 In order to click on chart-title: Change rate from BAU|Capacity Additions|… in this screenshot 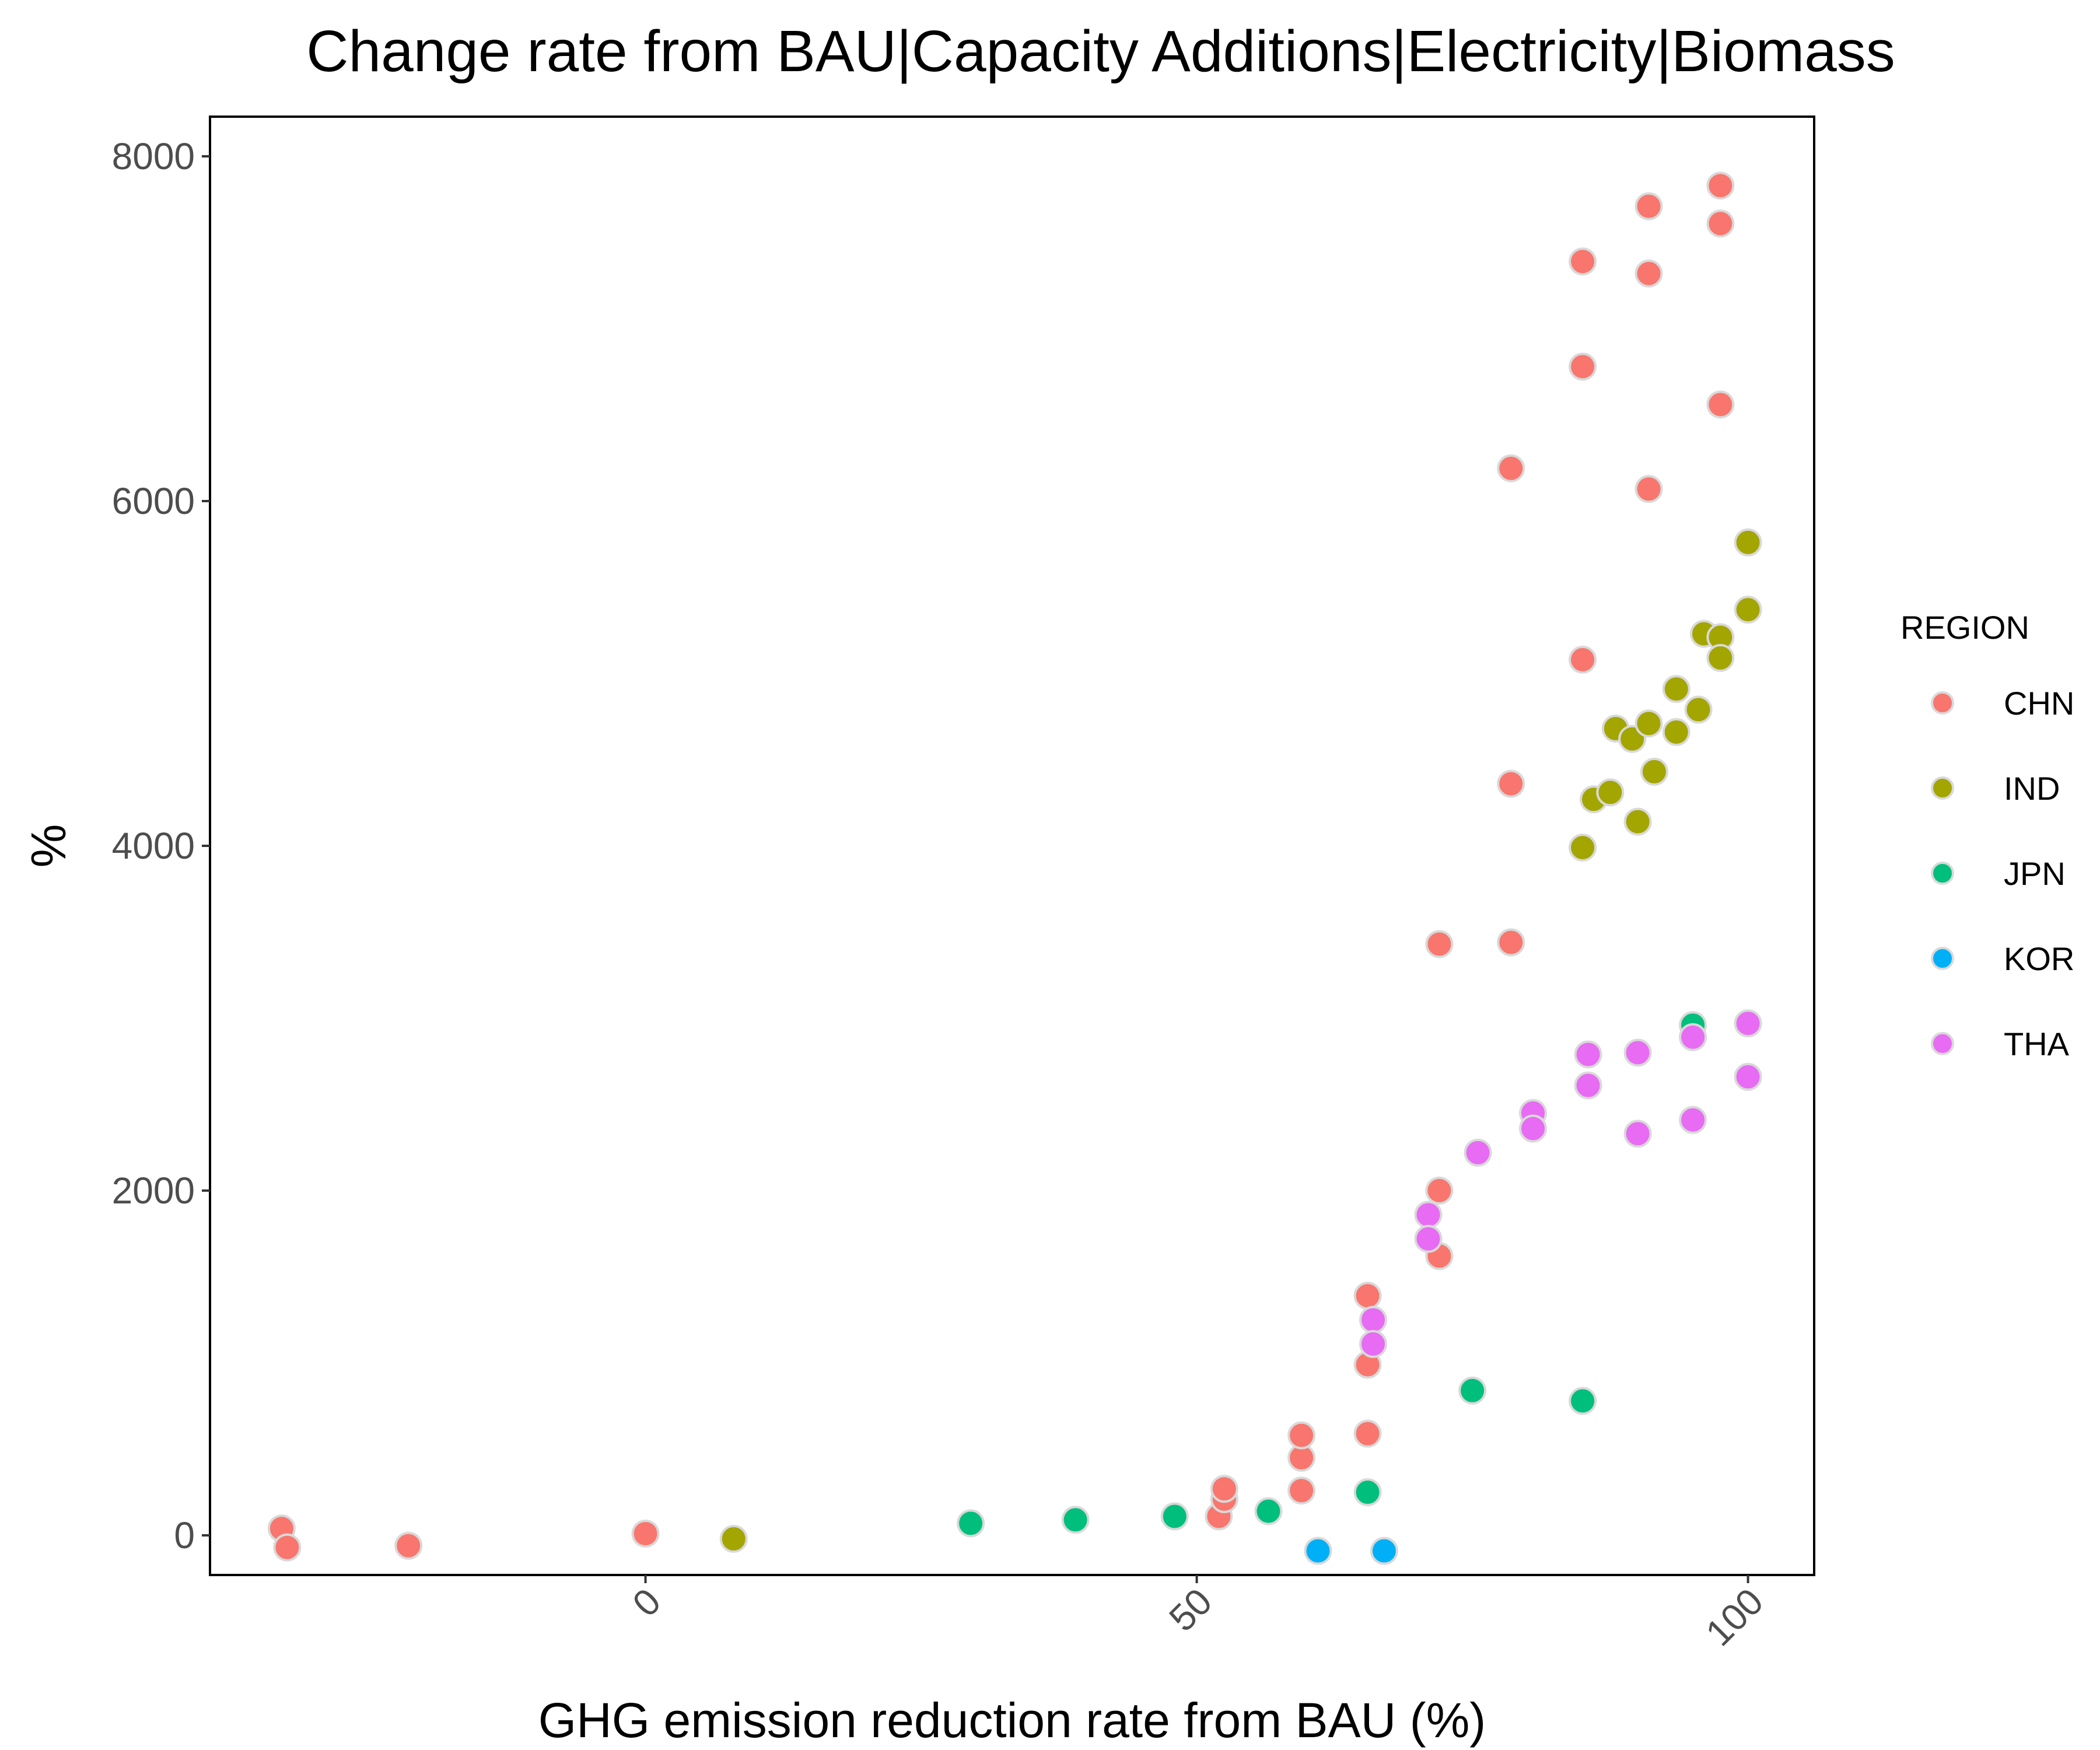, I will do `click(1100, 51)`.